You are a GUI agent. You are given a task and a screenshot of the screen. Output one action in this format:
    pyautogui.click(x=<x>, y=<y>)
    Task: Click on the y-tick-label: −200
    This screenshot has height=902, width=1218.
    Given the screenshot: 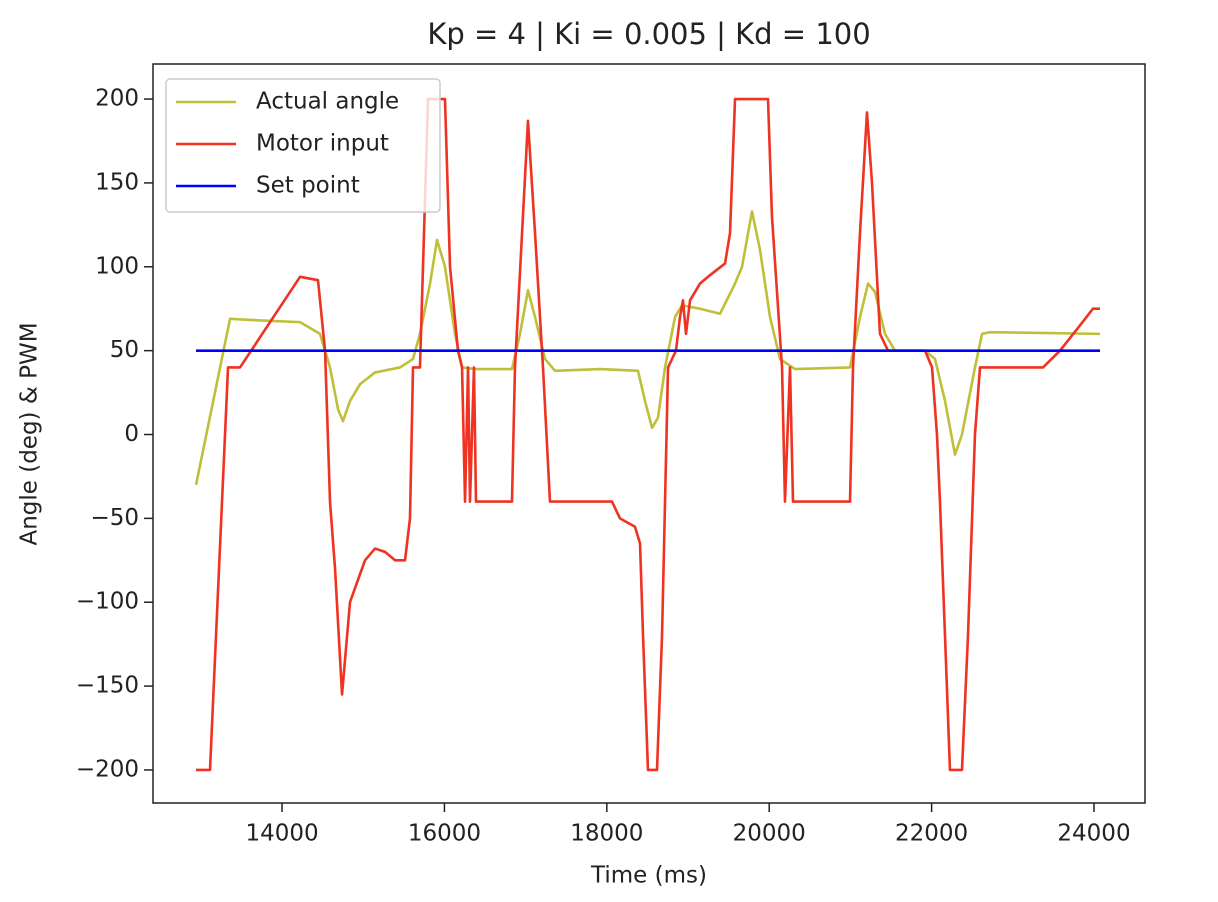 What is the action you would take?
    pyautogui.click(x=107, y=769)
    